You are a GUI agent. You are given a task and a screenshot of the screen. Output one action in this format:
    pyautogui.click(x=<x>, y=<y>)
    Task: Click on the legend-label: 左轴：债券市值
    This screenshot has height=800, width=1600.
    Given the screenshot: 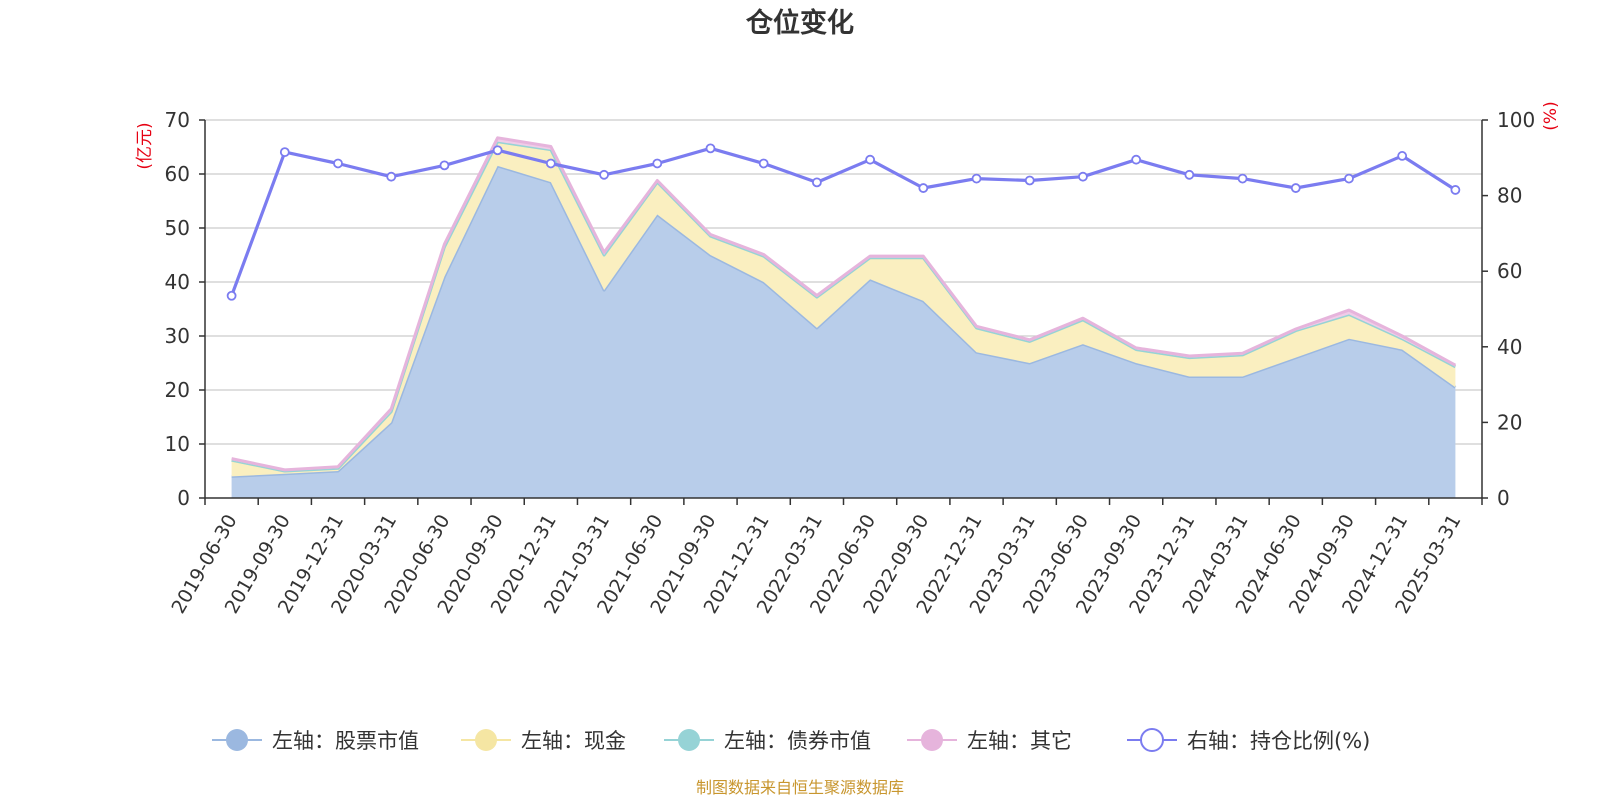 What is the action you would take?
    pyautogui.click(x=797, y=741)
    